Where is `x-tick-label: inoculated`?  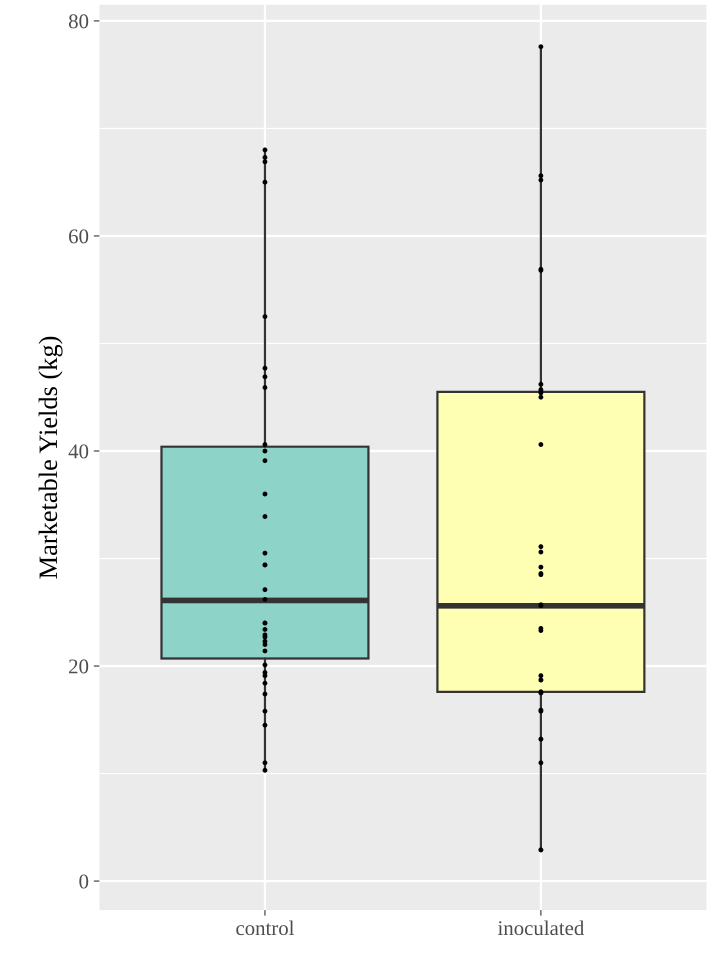 x-tick-label: inoculated is located at coordinates (541, 928).